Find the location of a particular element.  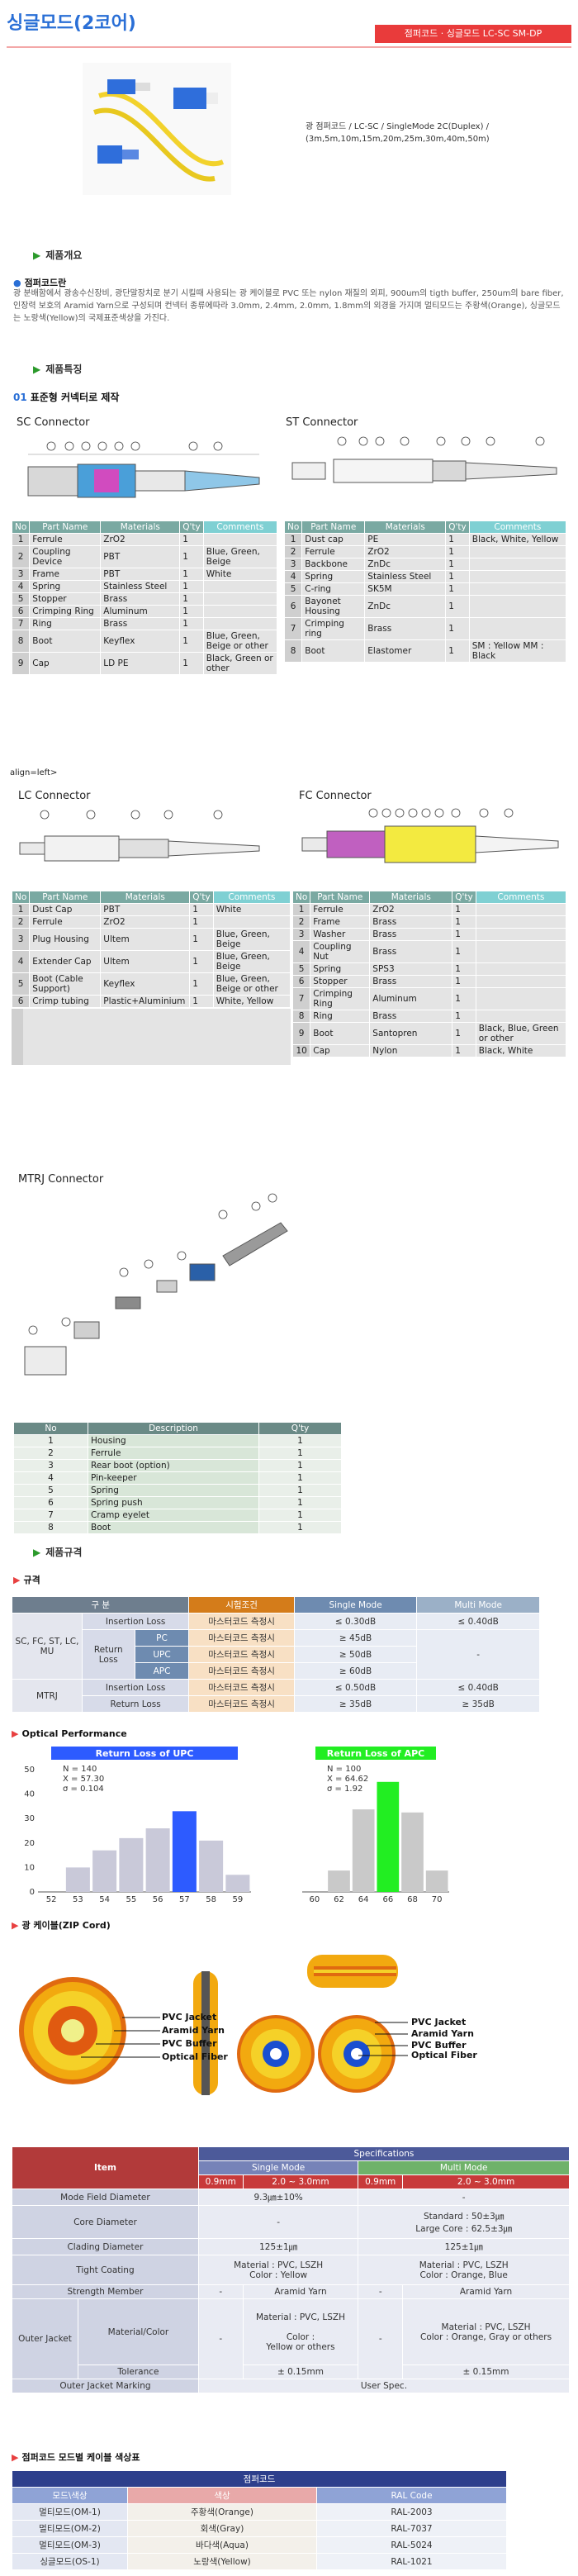

table-cell: Nylon is located at coordinates (411, 1050).